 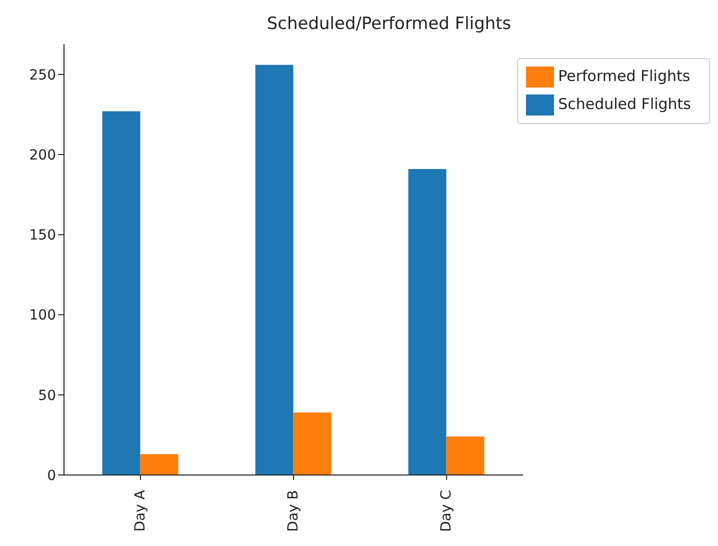 What do you see at coordinates (42, 75) in the screenshot?
I see `y-tick-label: 250` at bounding box center [42, 75].